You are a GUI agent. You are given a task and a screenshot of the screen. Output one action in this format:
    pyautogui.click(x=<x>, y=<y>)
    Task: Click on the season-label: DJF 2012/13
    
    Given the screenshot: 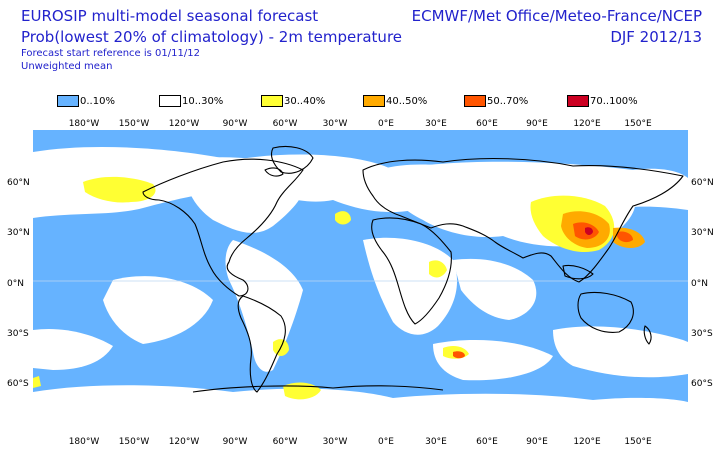 What is the action you would take?
    pyautogui.click(x=656, y=37)
    